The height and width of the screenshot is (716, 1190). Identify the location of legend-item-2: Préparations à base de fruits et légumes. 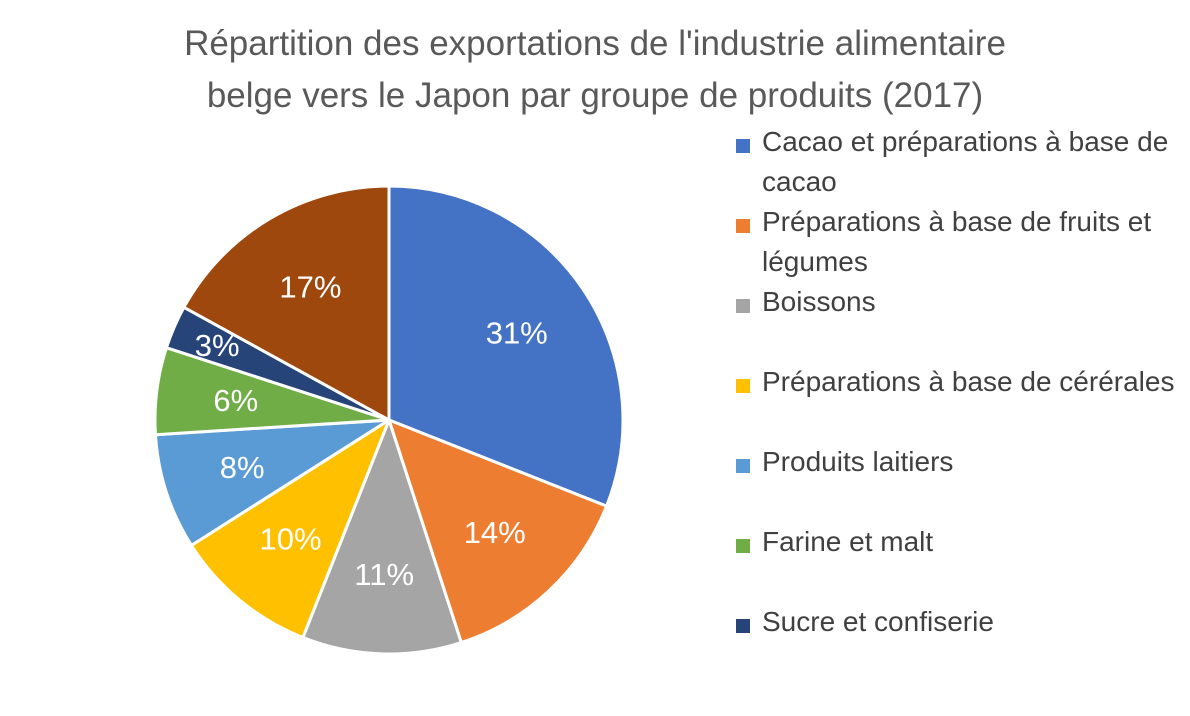
(959, 242).